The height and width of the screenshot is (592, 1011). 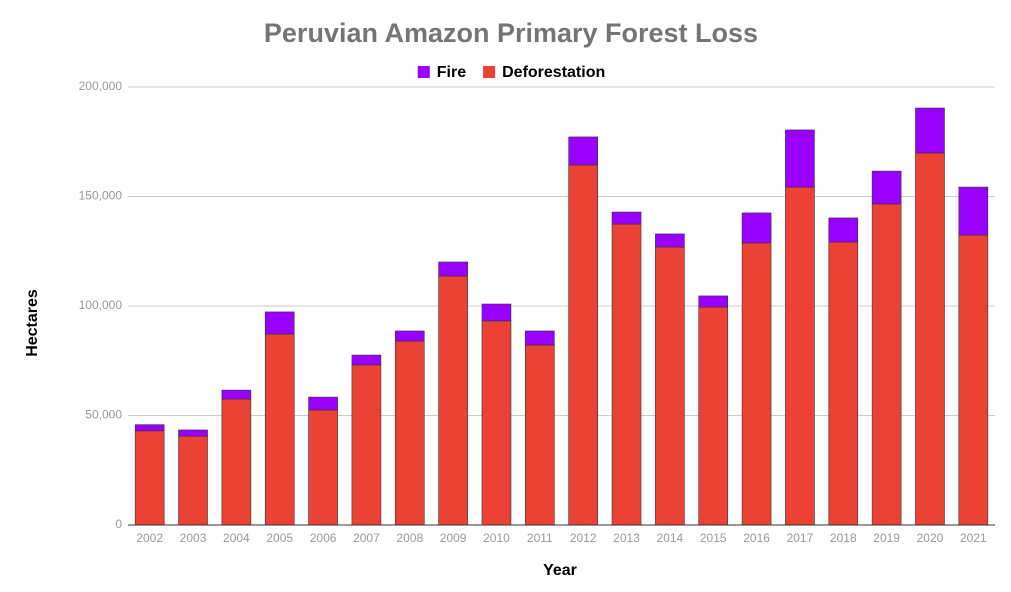 What do you see at coordinates (800, 538) in the screenshot?
I see `x-tick-label: 2017` at bounding box center [800, 538].